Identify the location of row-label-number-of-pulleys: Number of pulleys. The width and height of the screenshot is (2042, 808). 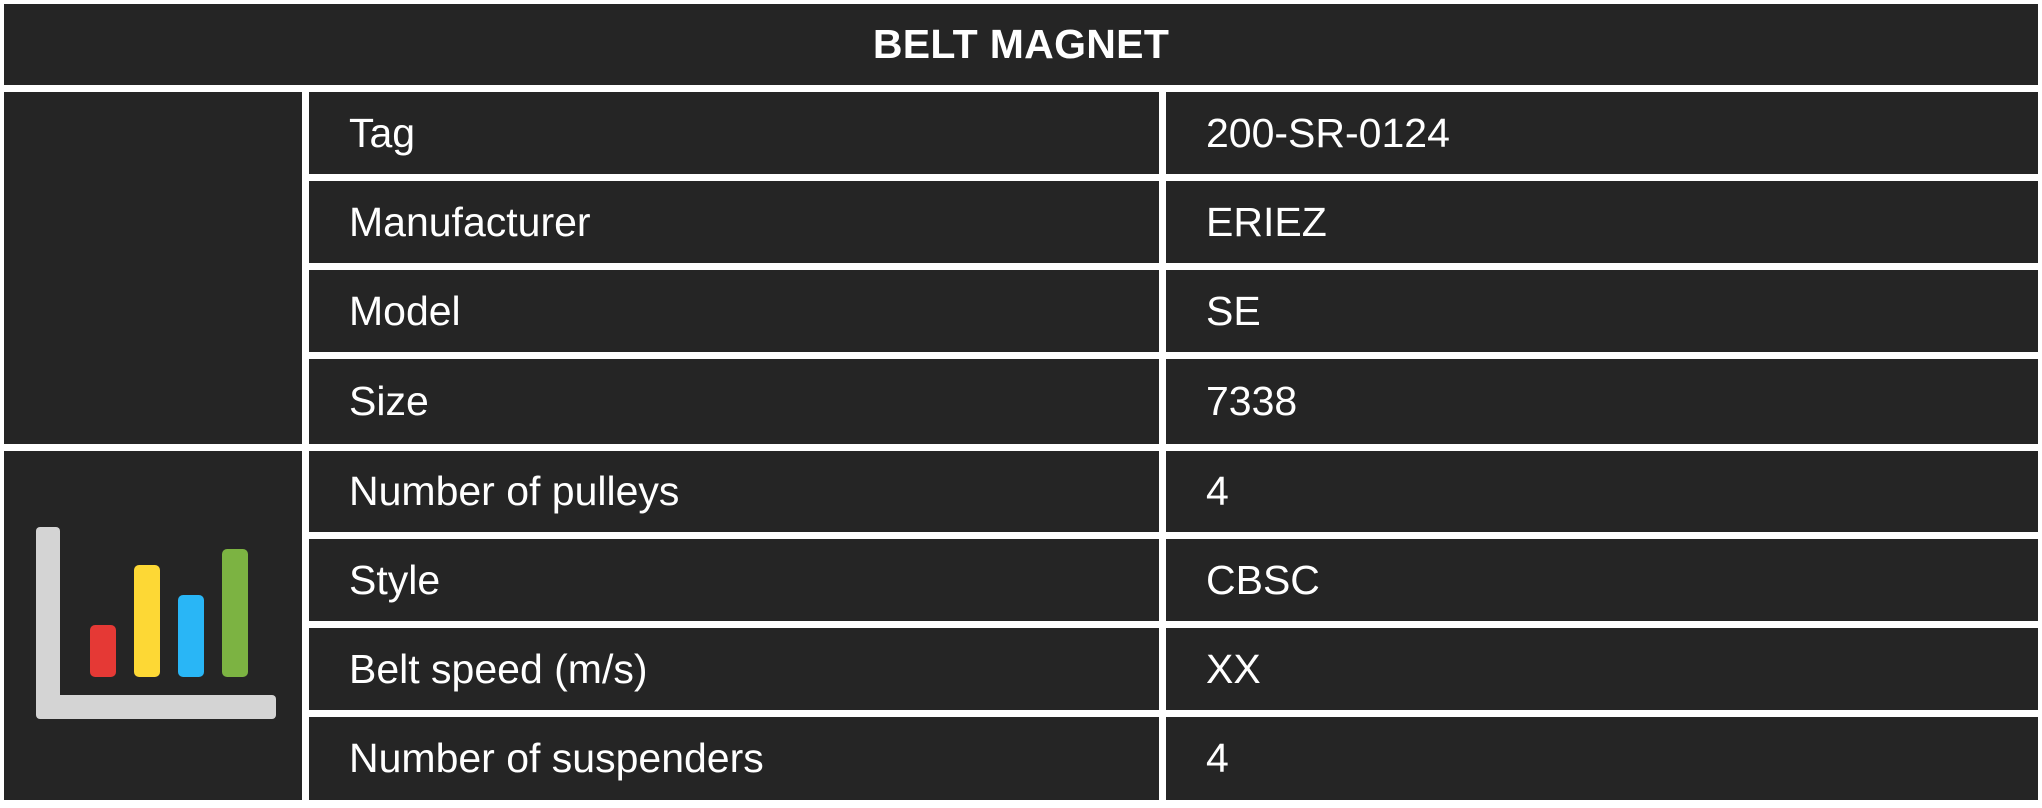
(734, 491).